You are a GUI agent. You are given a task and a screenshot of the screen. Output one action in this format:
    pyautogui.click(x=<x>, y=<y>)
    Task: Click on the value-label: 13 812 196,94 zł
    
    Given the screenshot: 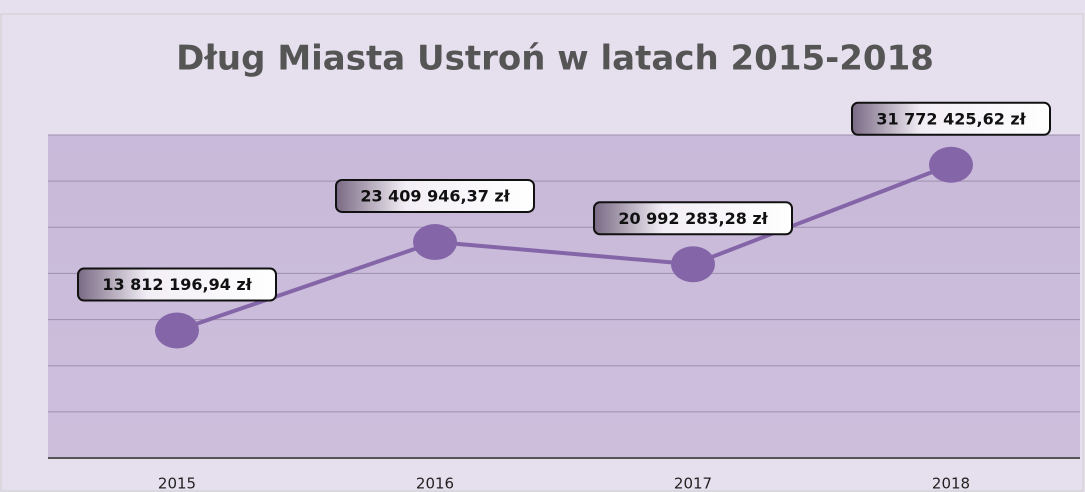 What is the action you would take?
    pyautogui.click(x=177, y=284)
    